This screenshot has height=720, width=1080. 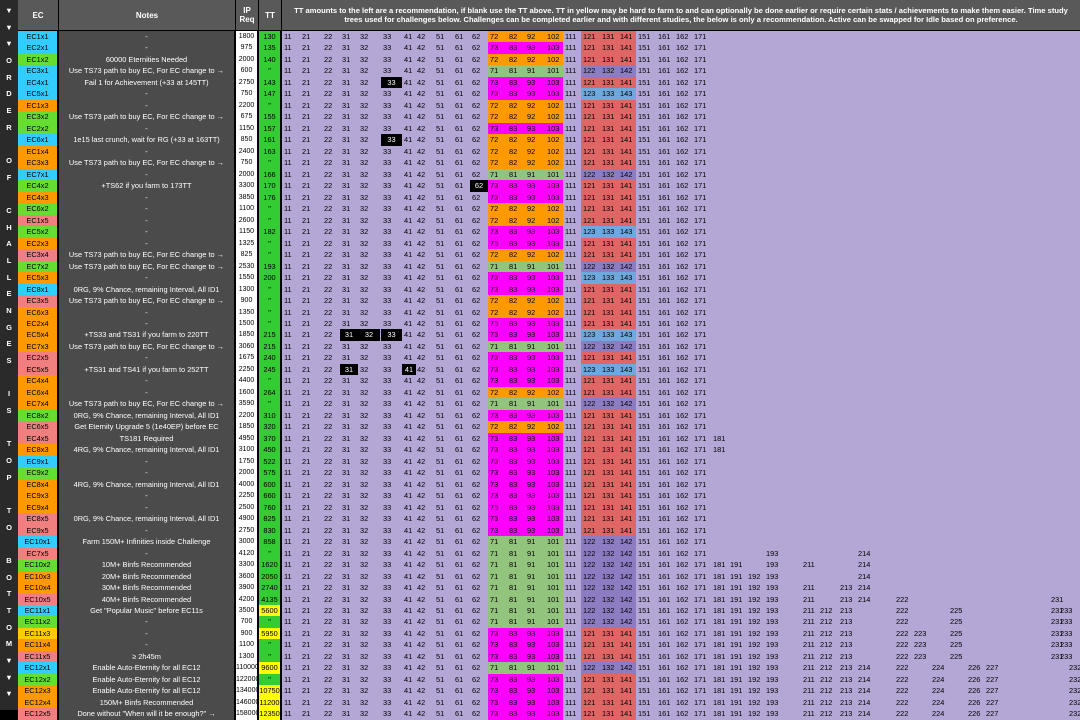 I want to click on ip-req-cell: 2750, so click(x=247, y=530).